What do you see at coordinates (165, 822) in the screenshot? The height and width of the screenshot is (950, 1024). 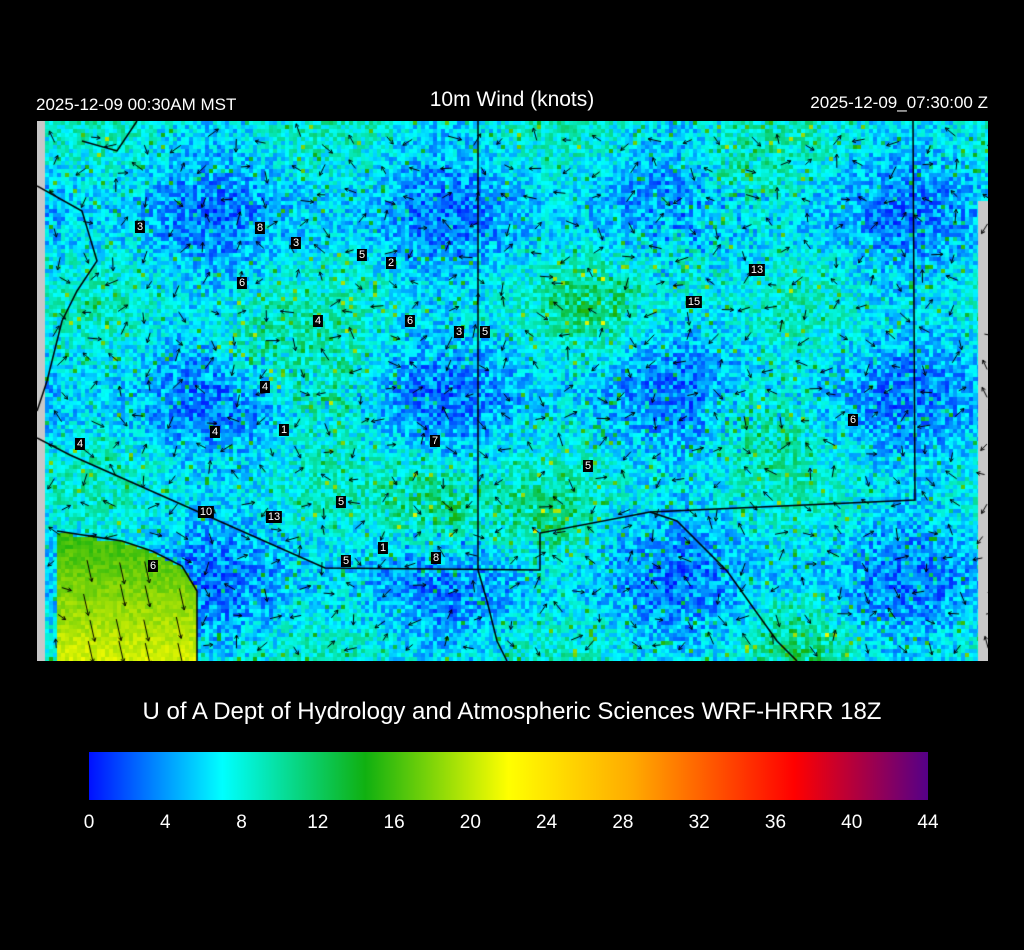 I see `colorbar-tick: 4` at bounding box center [165, 822].